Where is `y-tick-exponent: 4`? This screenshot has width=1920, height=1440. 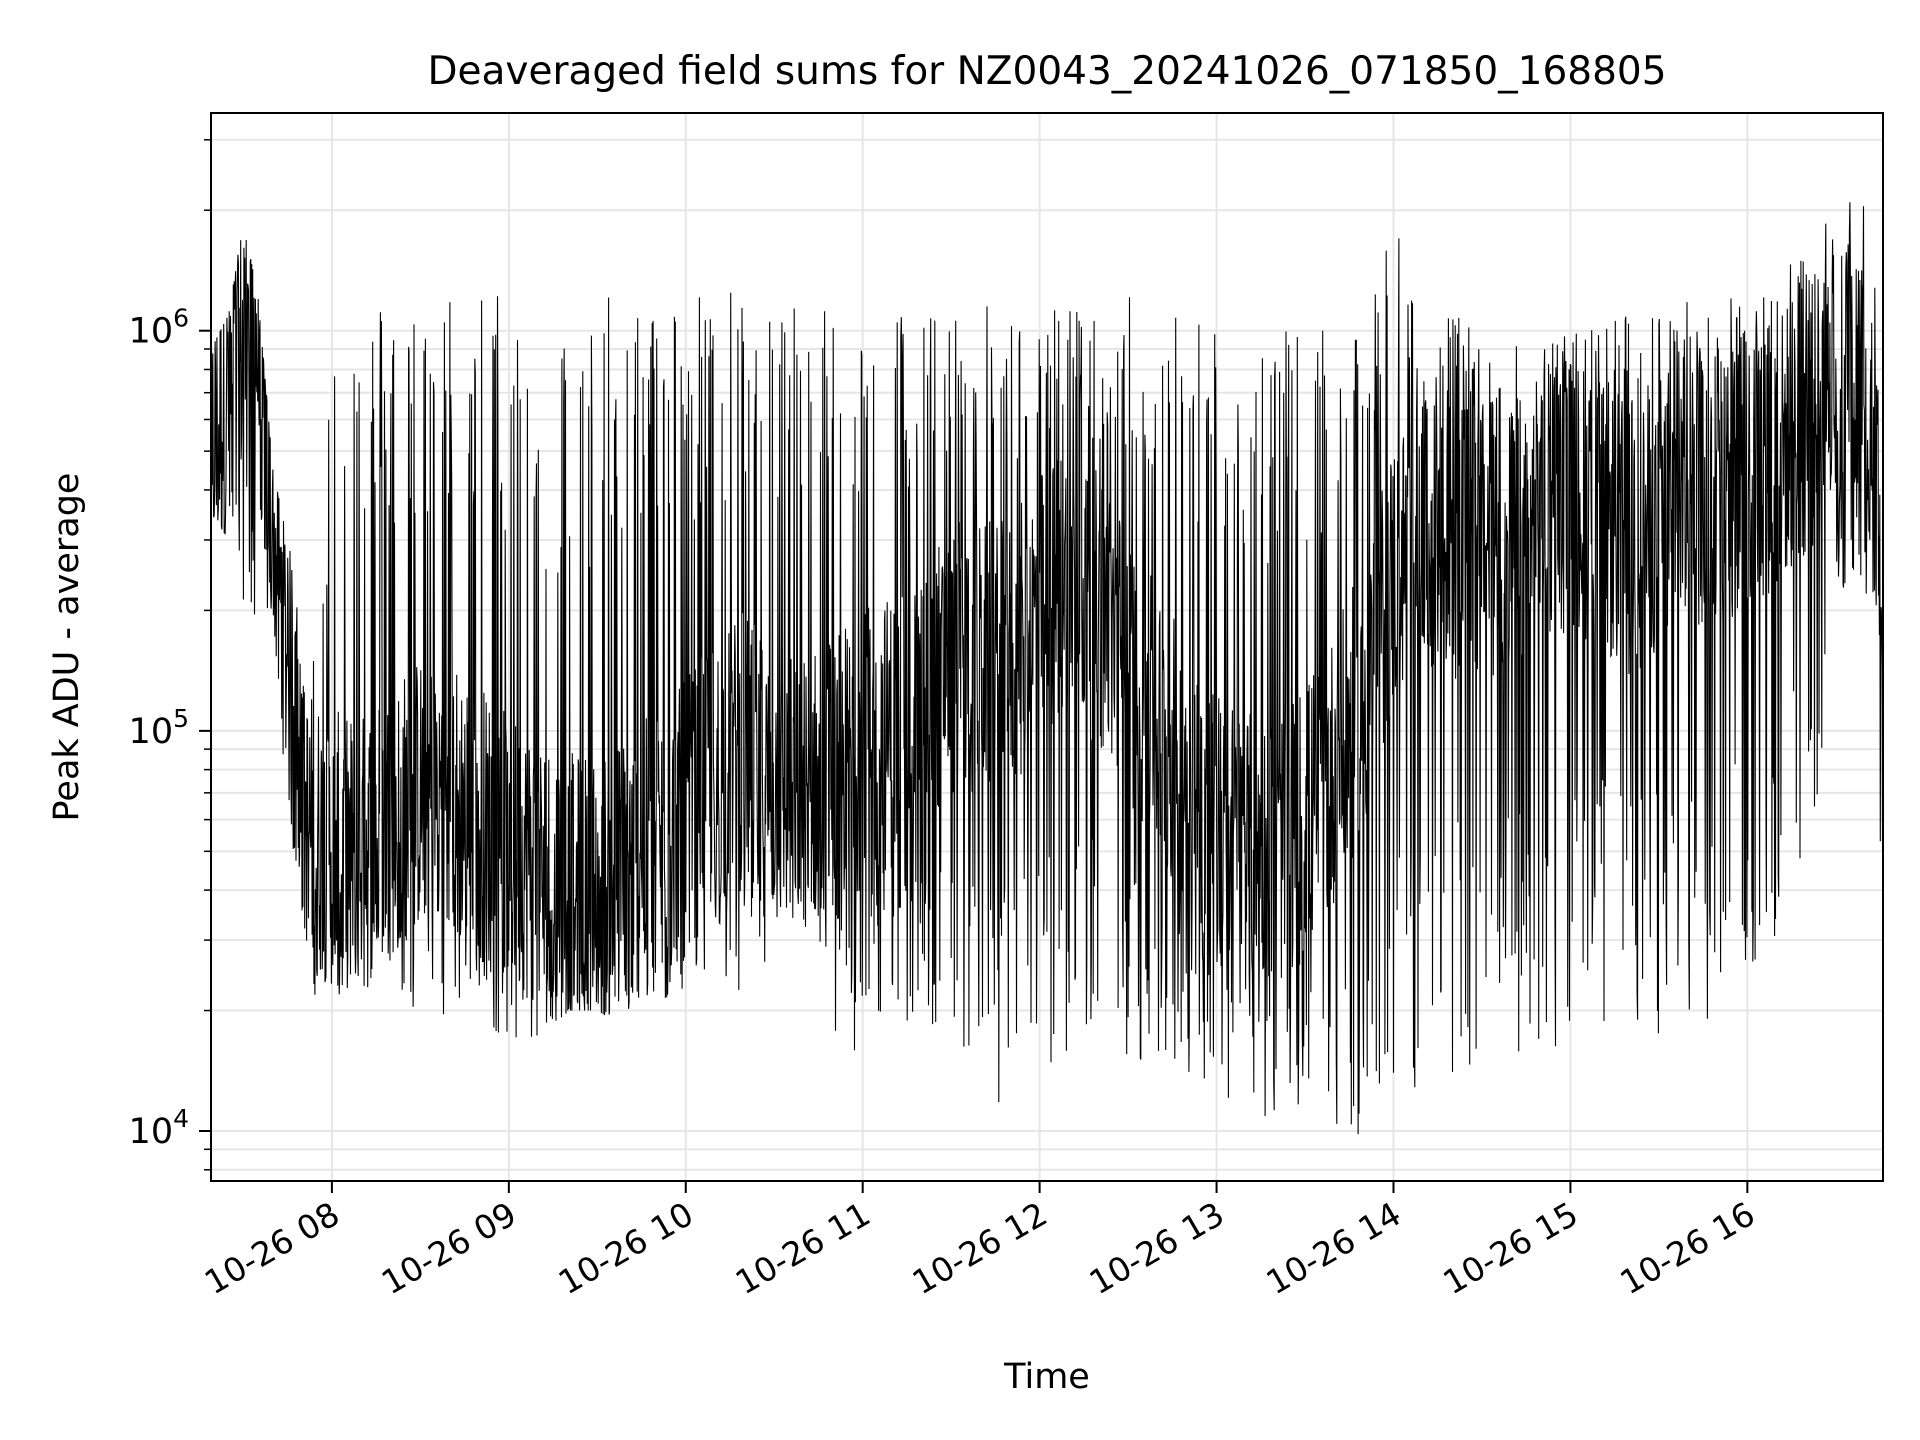
y-tick-exponent: 4 is located at coordinates (181, 1118).